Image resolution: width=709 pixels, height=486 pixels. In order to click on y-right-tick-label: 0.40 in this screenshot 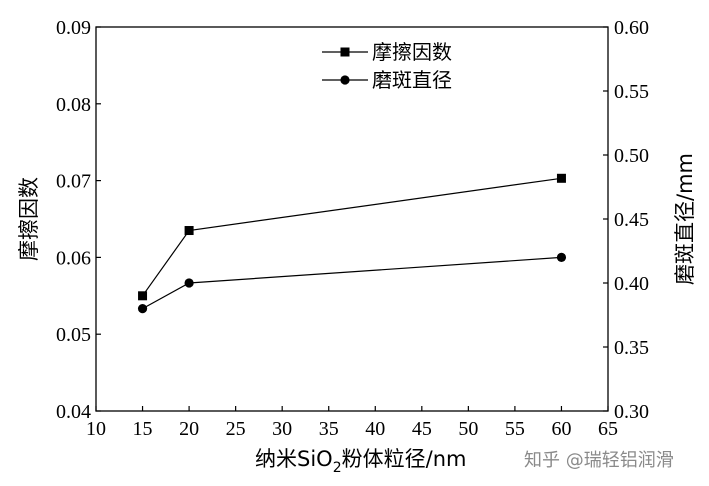, I will do `click(631, 284)`.